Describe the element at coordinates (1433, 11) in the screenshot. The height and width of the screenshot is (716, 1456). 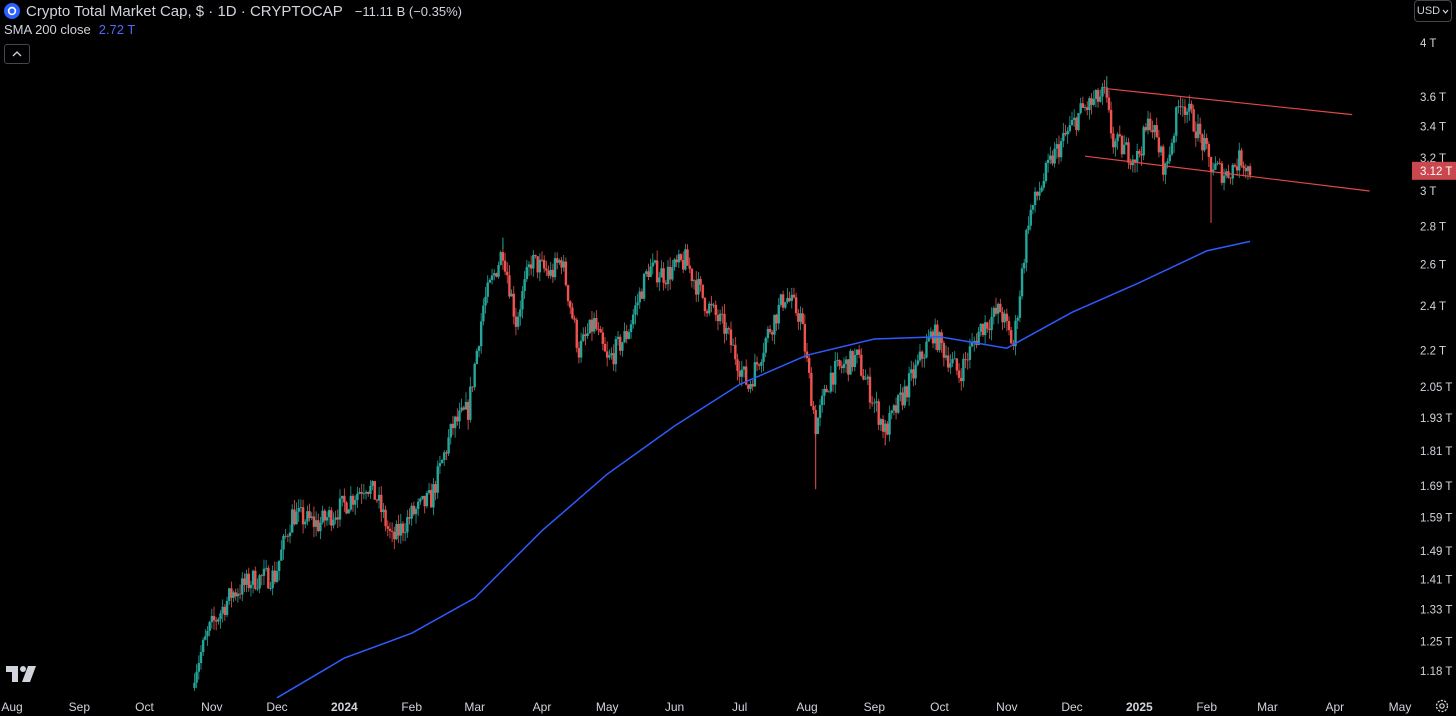
I see `currency-select: USD` at that location.